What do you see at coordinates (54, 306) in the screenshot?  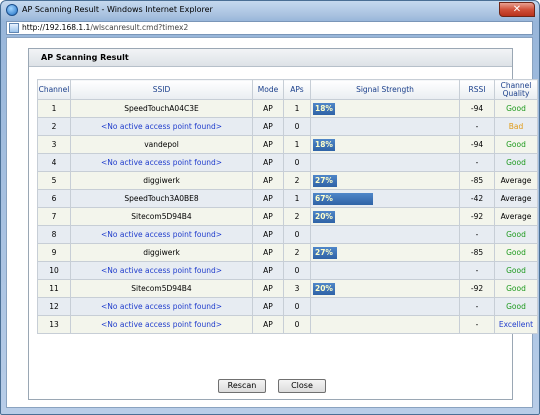 I see `cell-channel: 12` at bounding box center [54, 306].